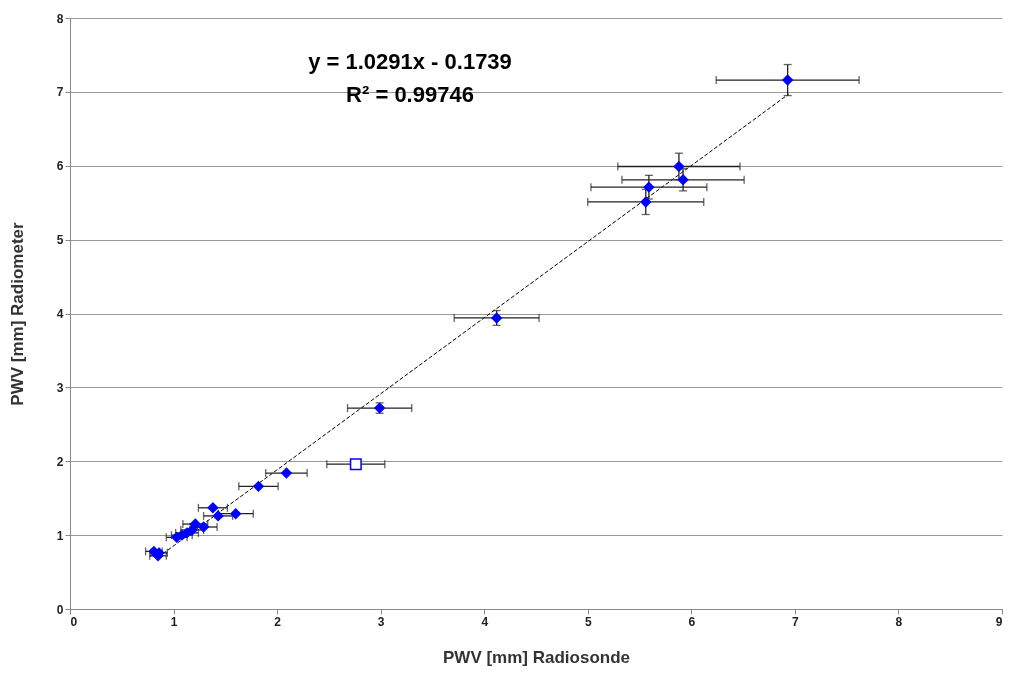 Image resolution: width=1009 pixels, height=687 pixels. What do you see at coordinates (588, 621) in the screenshot?
I see `x-tick-label: 5` at bounding box center [588, 621].